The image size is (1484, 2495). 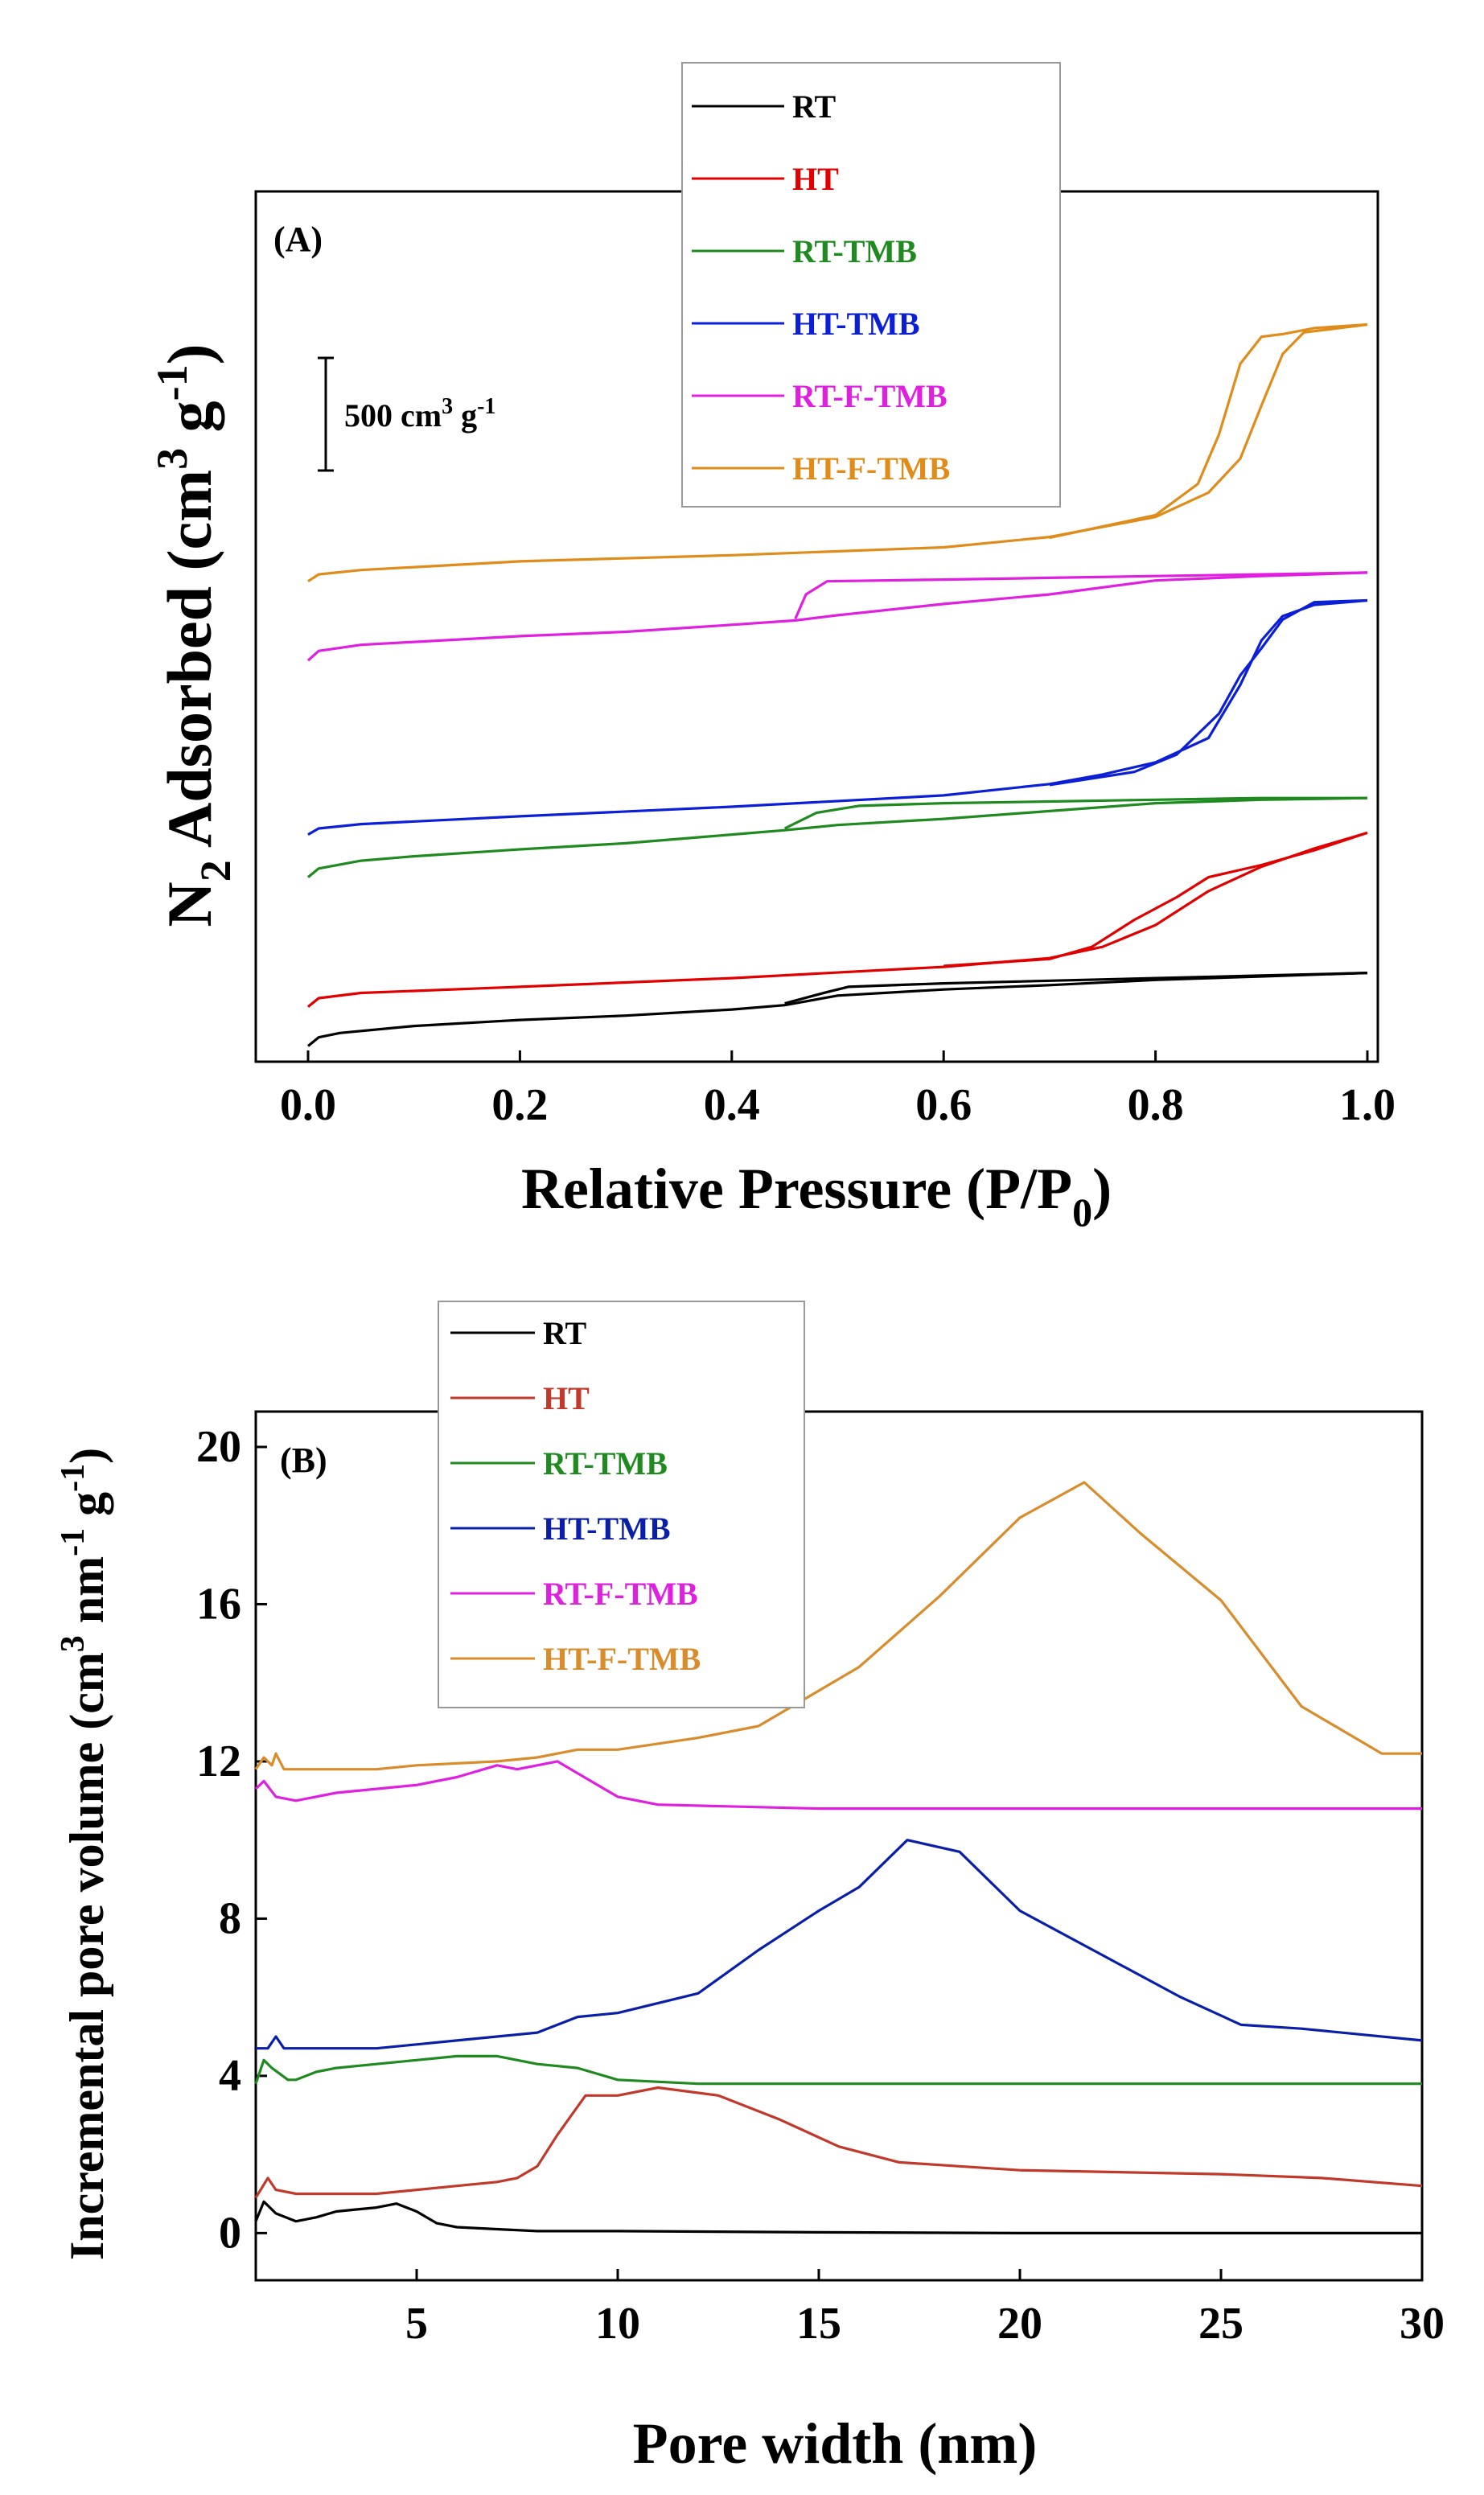 What do you see at coordinates (837, 717) in the screenshot?
I see `isotherm-adsorption-ht-tmb` at bounding box center [837, 717].